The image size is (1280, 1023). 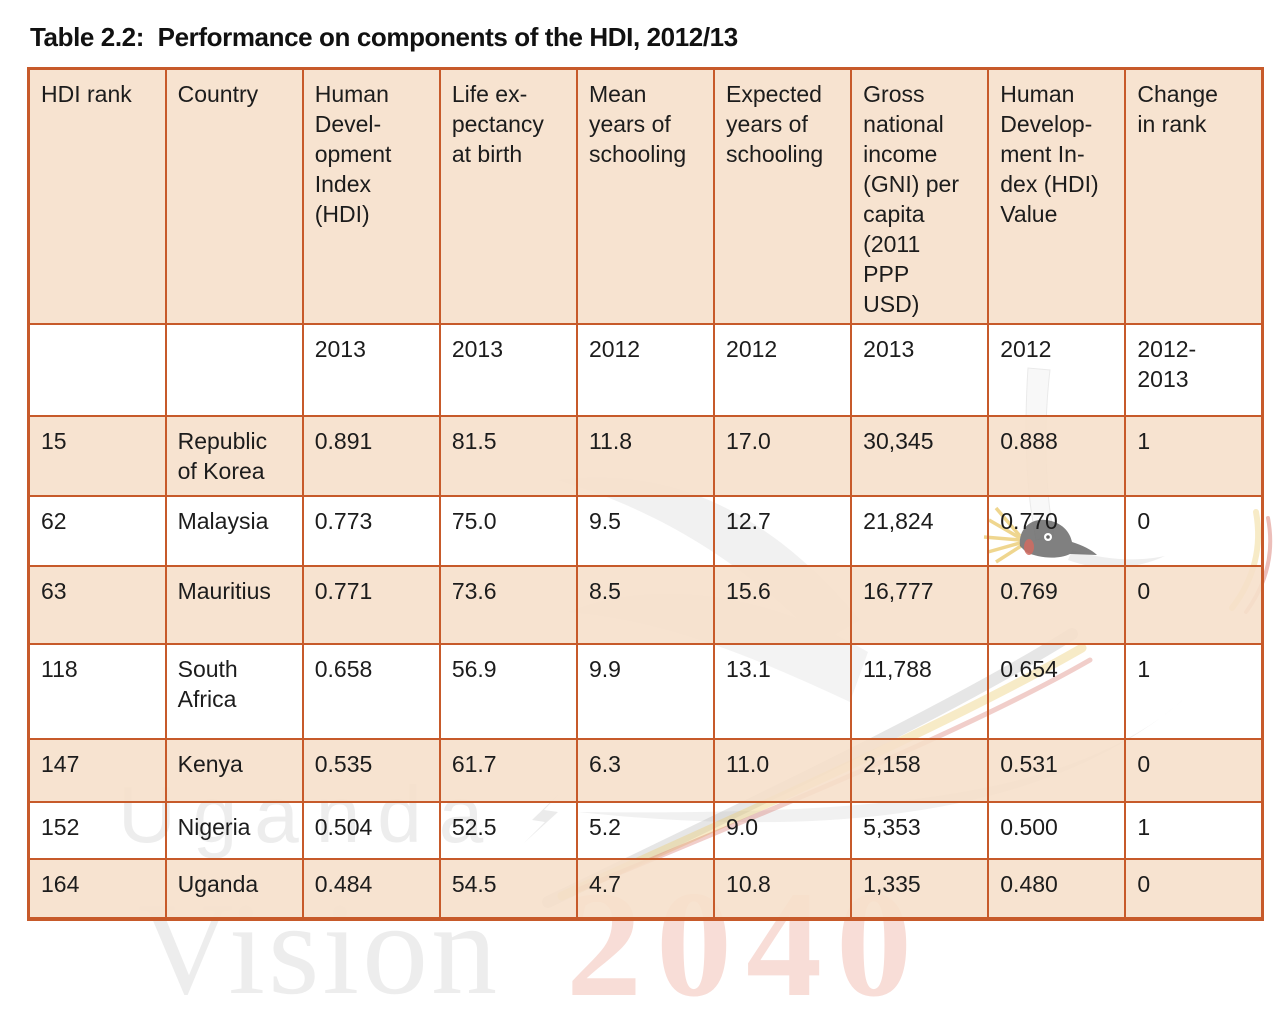 What do you see at coordinates (920, 889) in the screenshot?
I see `cell-gni: 1,335` at bounding box center [920, 889].